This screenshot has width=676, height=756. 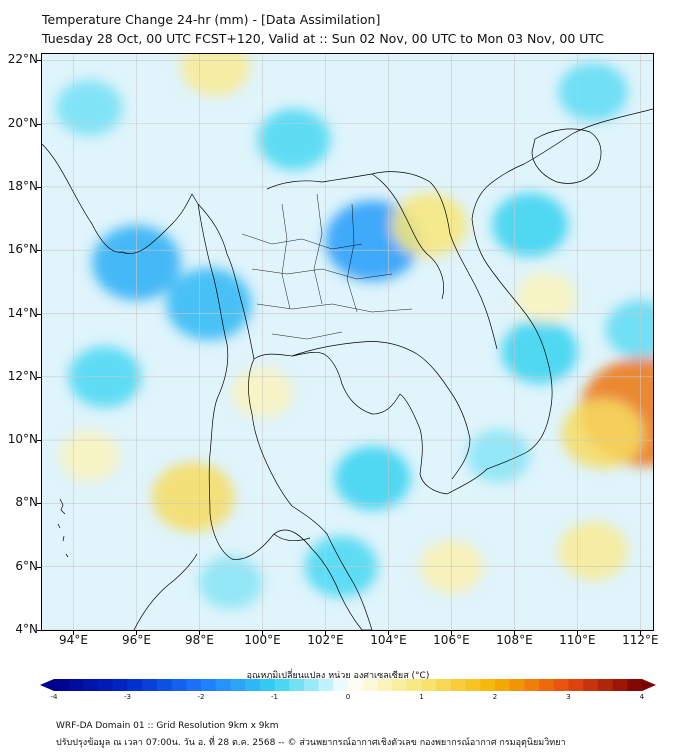 I want to click on andaman-islands, so click(x=63, y=528).